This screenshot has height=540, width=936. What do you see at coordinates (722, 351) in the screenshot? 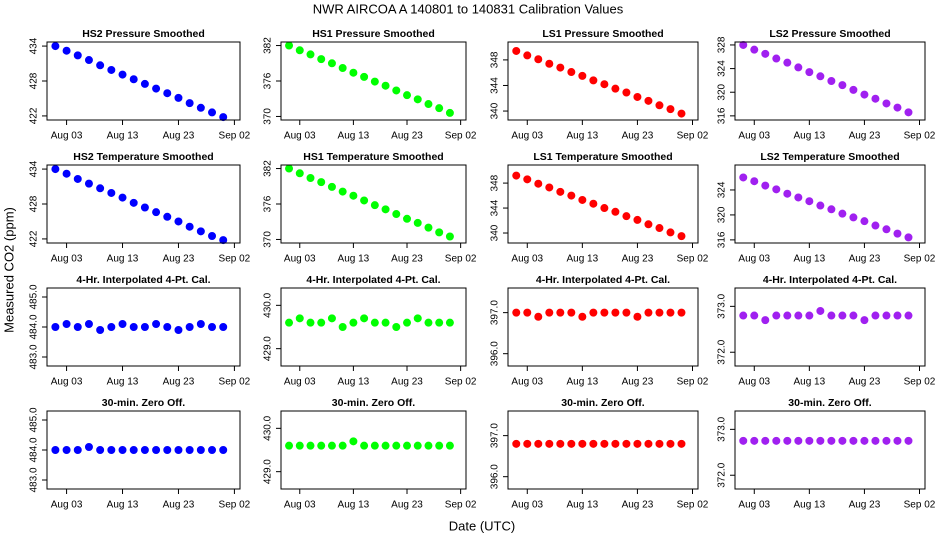
I see `y-tick-label: 372.0` at bounding box center [722, 351].